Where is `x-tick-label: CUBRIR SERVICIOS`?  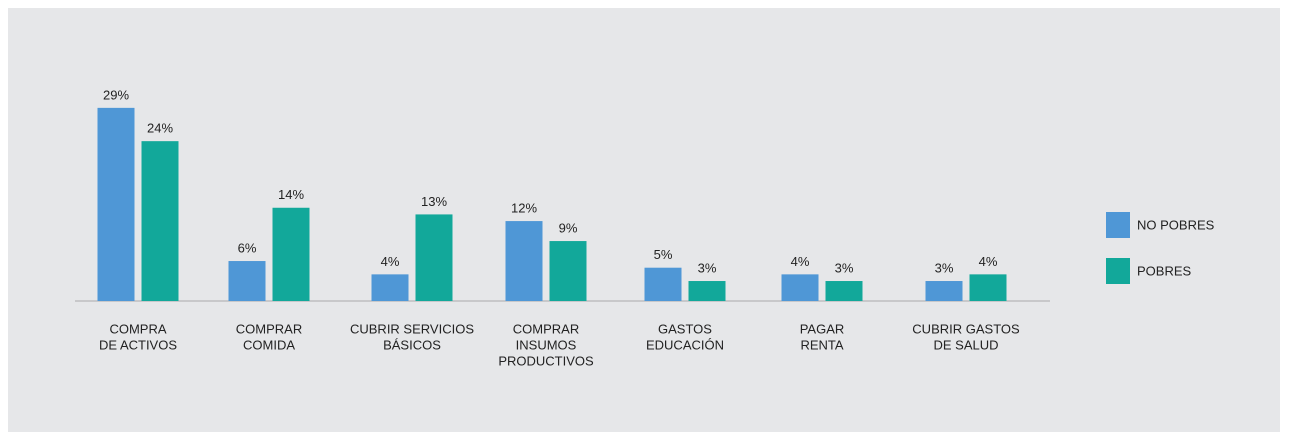 x-tick-label: CUBRIR SERVICIOS is located at coordinates (412, 328).